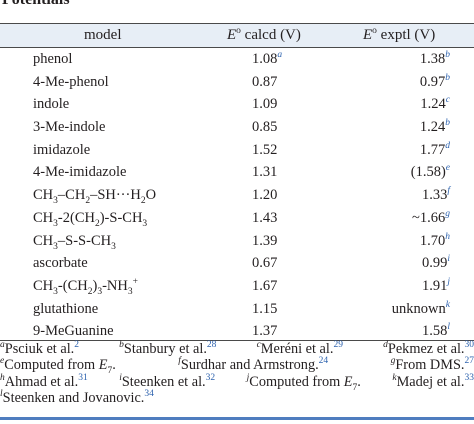 Image resolution: width=474 pixels, height=424 pixels. Describe the element at coordinates (265, 172) in the screenshot. I see `calcd-value: 1.31` at that location.